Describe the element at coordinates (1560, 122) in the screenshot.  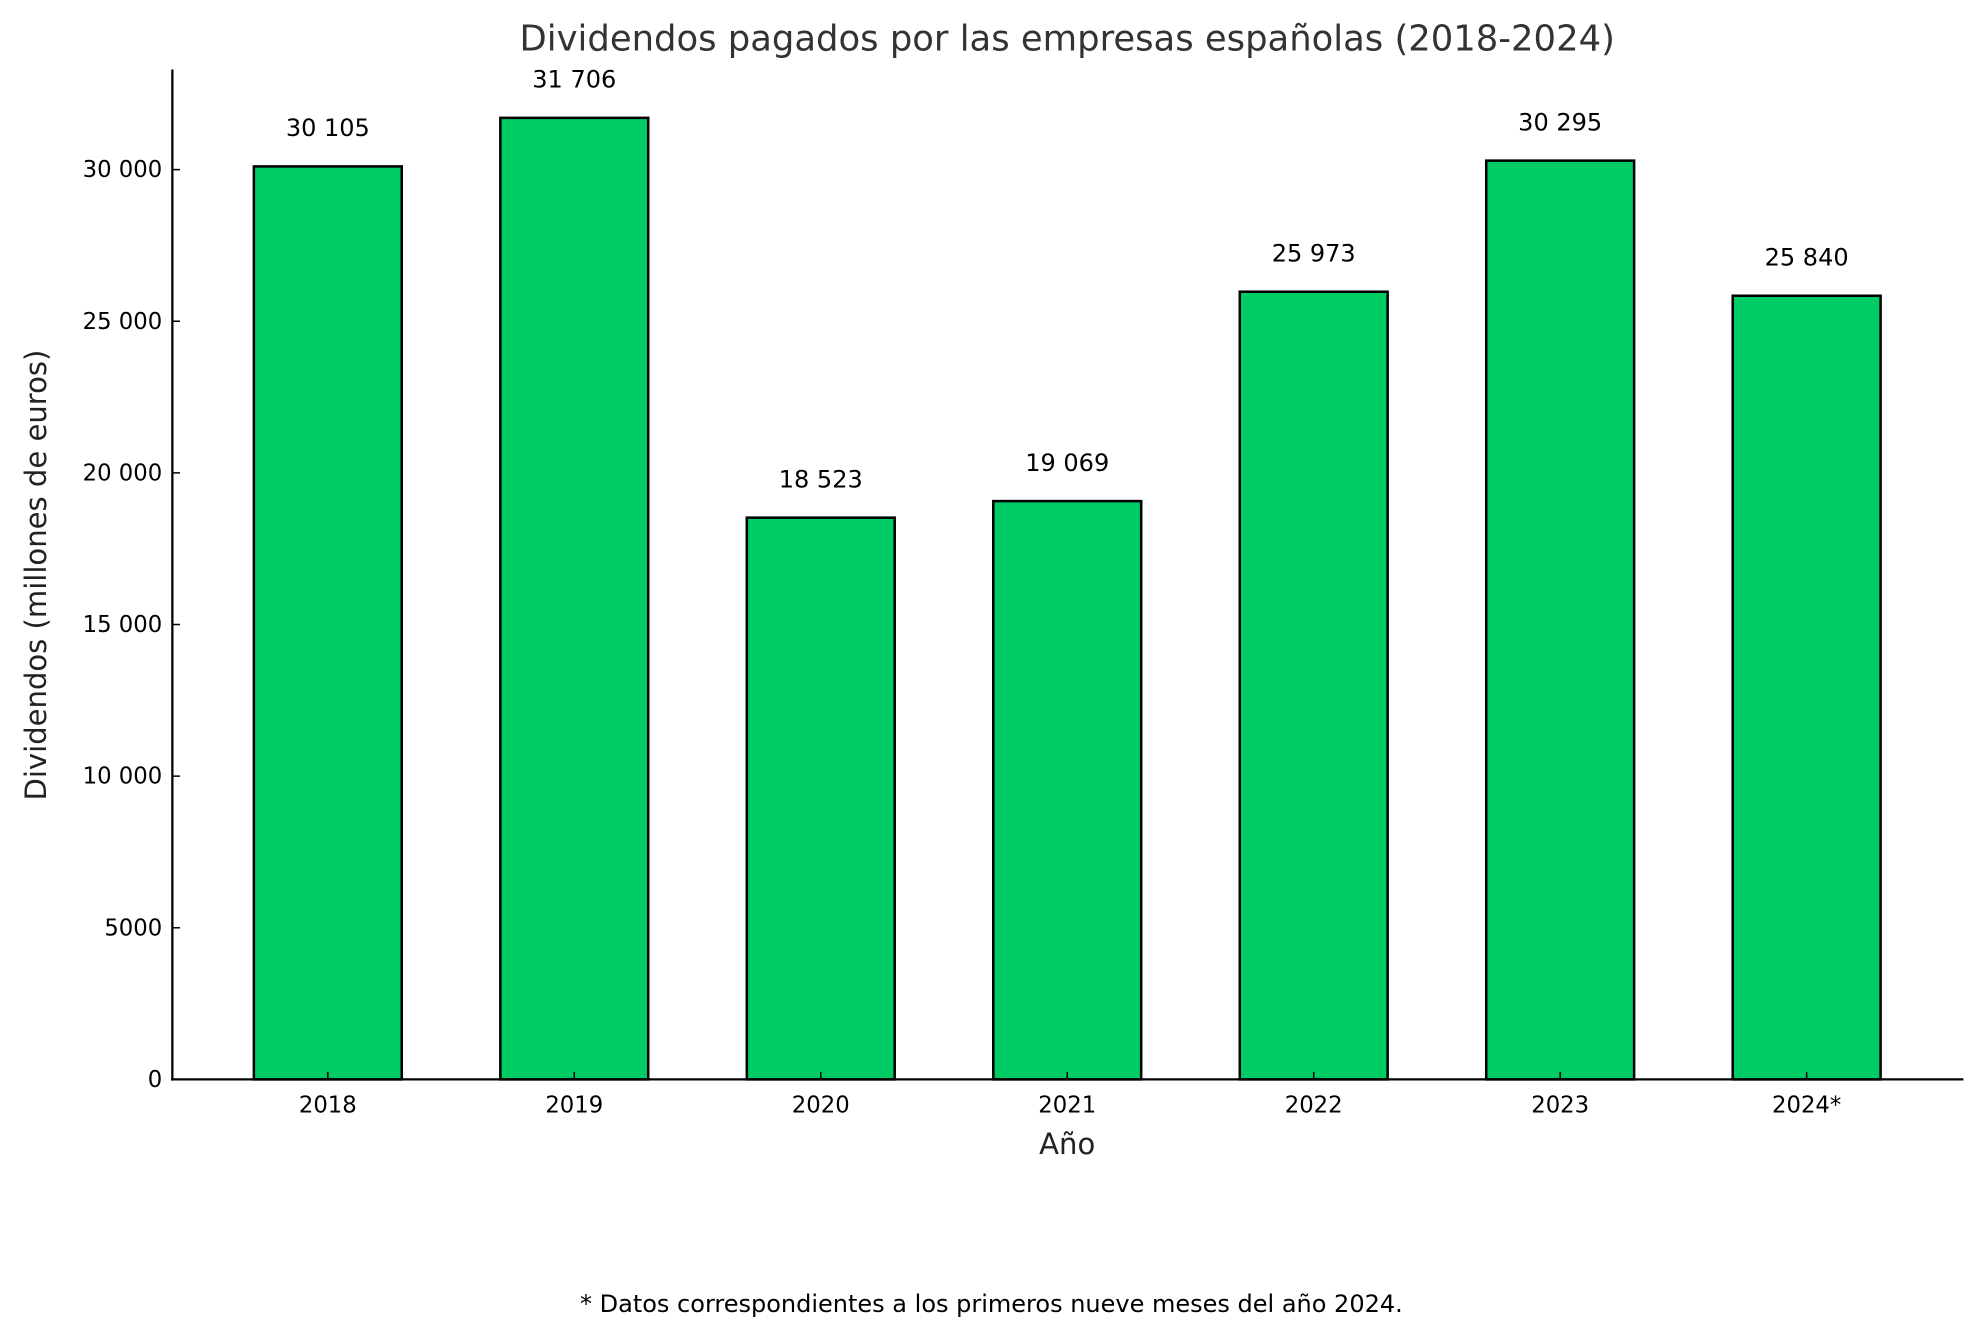
I see `data-label-2023: 30 295` at that location.